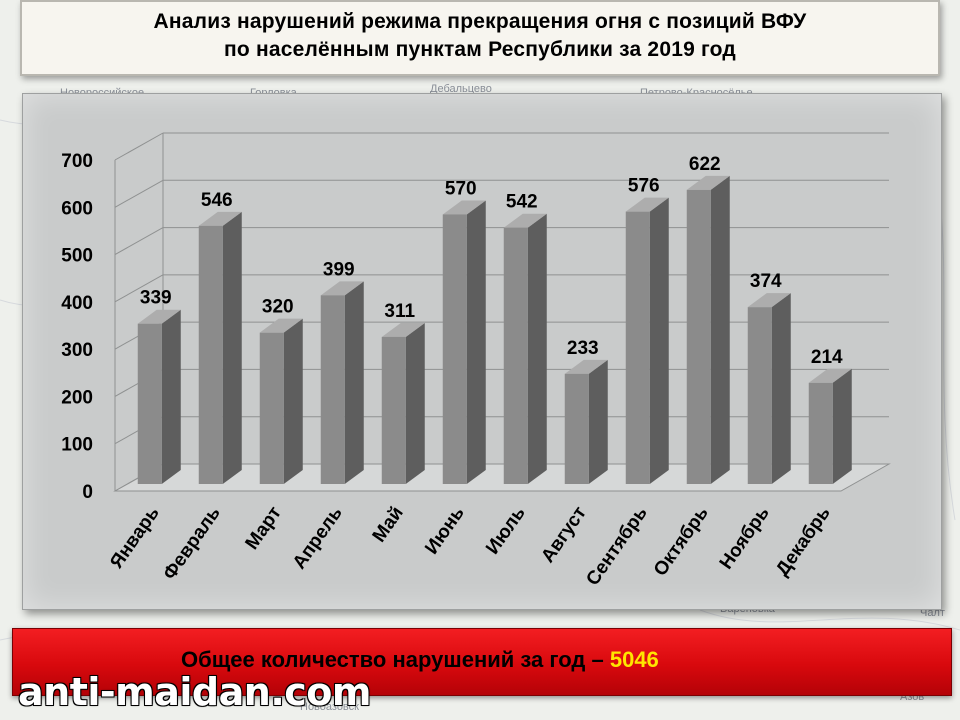 The image size is (960, 720). Describe the element at coordinates (77, 161) in the screenshot. I see `y-tick-label: 700` at that location.